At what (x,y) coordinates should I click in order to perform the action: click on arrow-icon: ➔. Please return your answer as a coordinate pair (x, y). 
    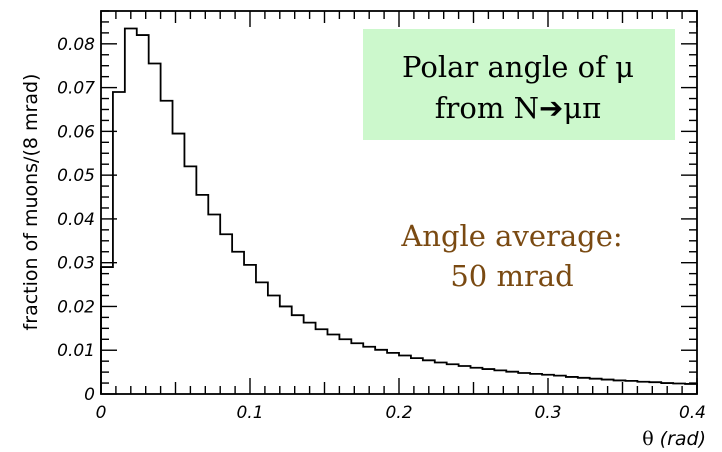
    Looking at the image, I should click on (551, 108).